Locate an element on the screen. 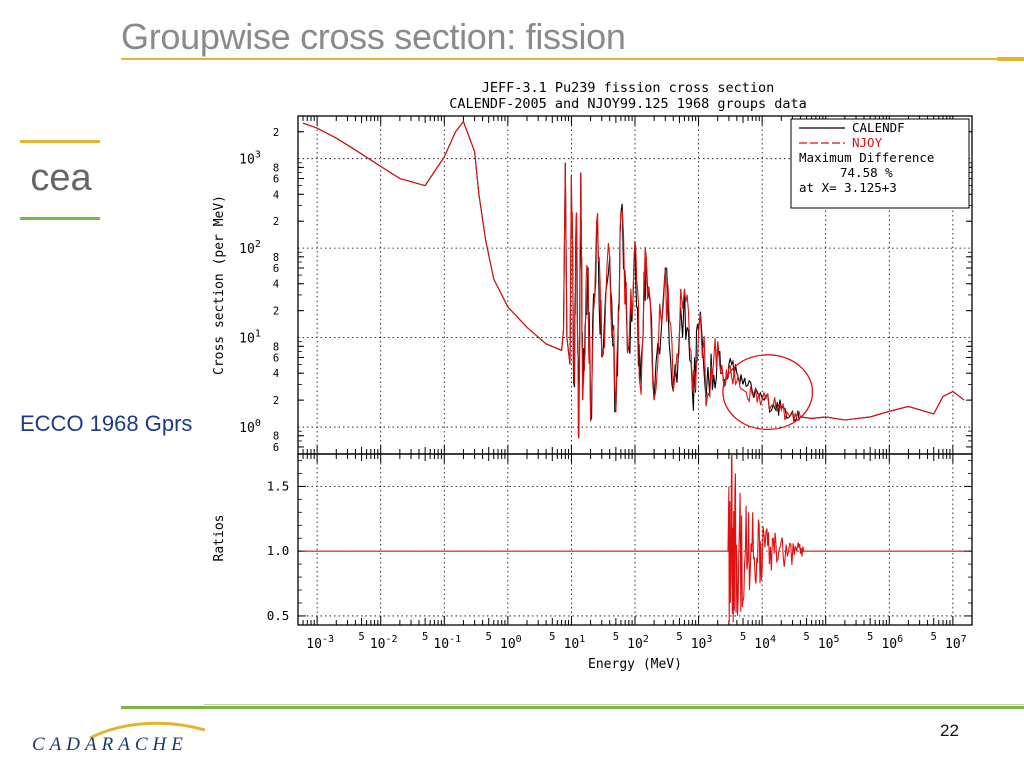 This screenshot has width=1024, height=768. top-ytick-label: 10² is located at coordinates (250, 248).